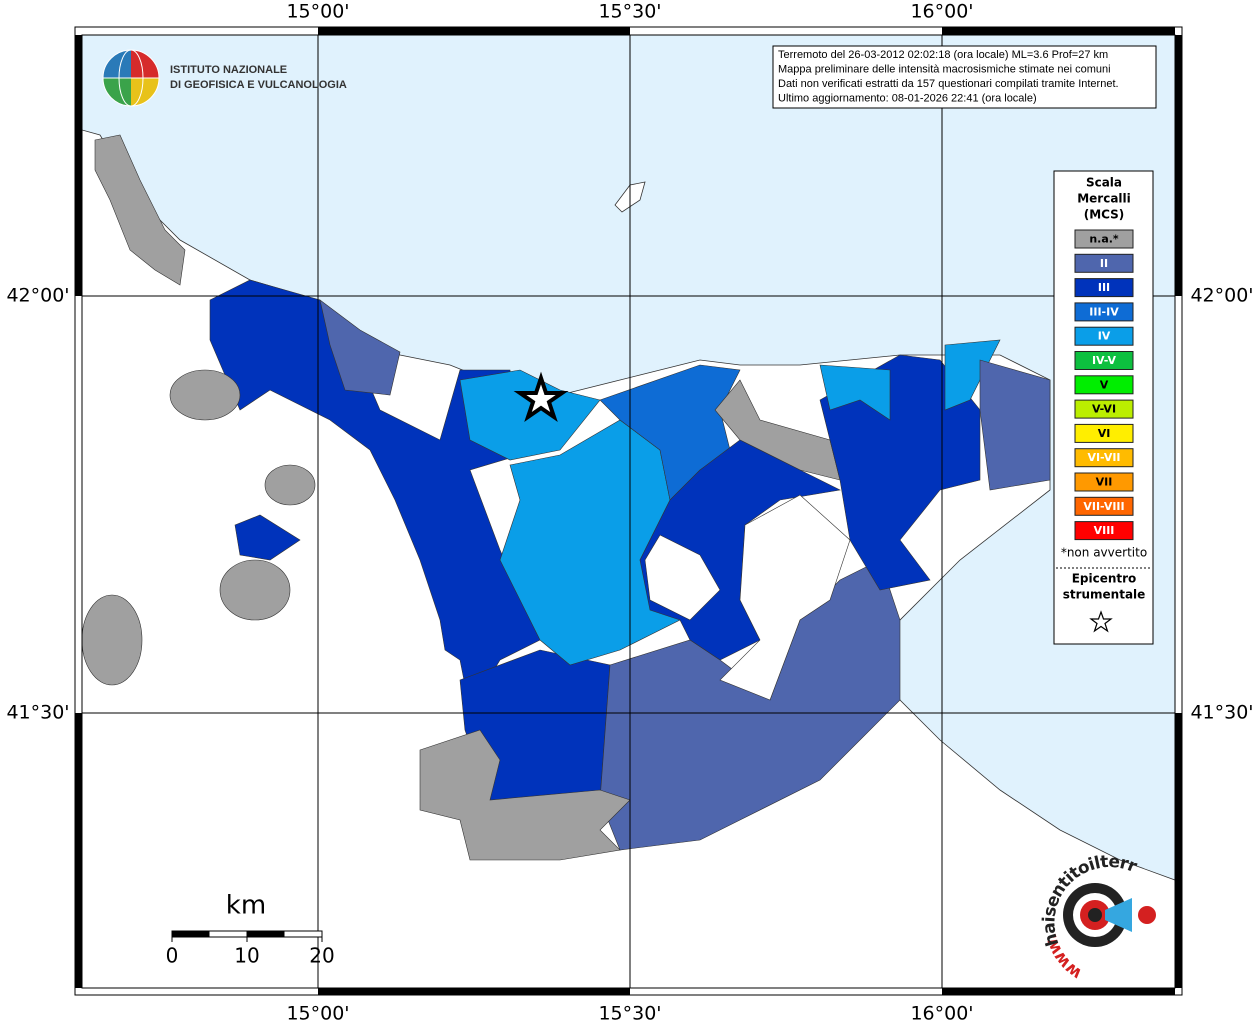  What do you see at coordinates (258, 85) in the screenshot?
I see `institute-name: DI GEOFISICA E VULCANOLOGIA` at bounding box center [258, 85].